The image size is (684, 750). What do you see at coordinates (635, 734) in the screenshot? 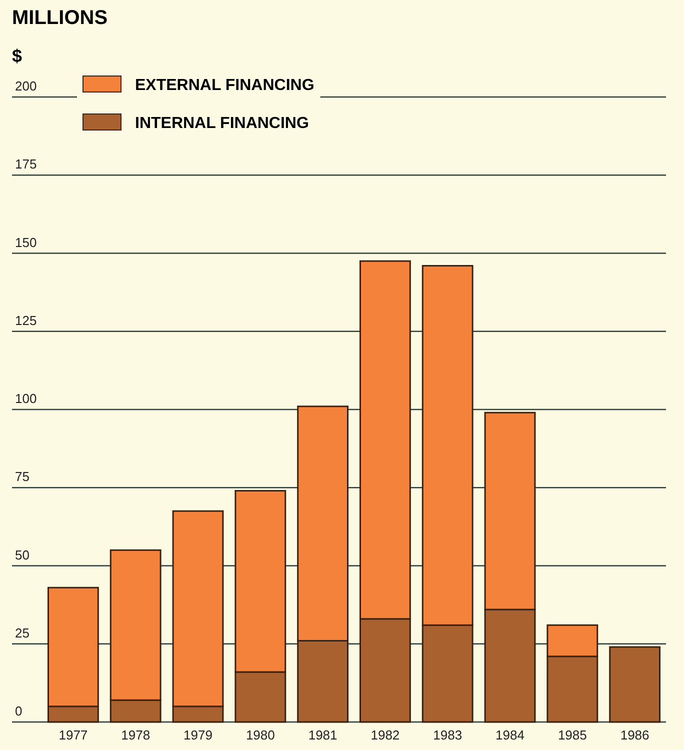
I see `x-tick-label: 1986` at bounding box center [635, 734].